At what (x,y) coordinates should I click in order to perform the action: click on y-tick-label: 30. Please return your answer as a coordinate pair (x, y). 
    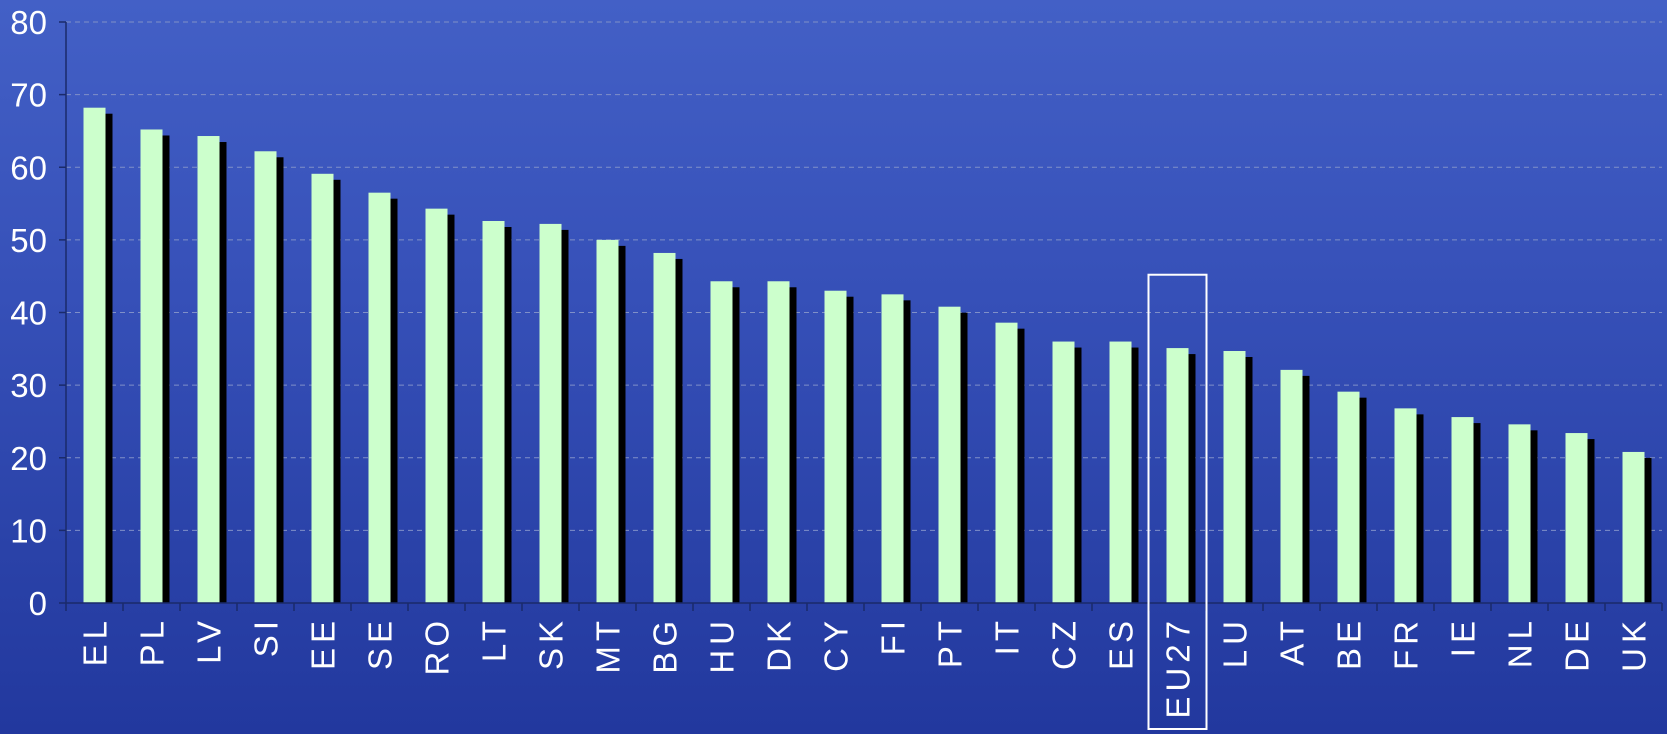
    Looking at the image, I should click on (28, 385).